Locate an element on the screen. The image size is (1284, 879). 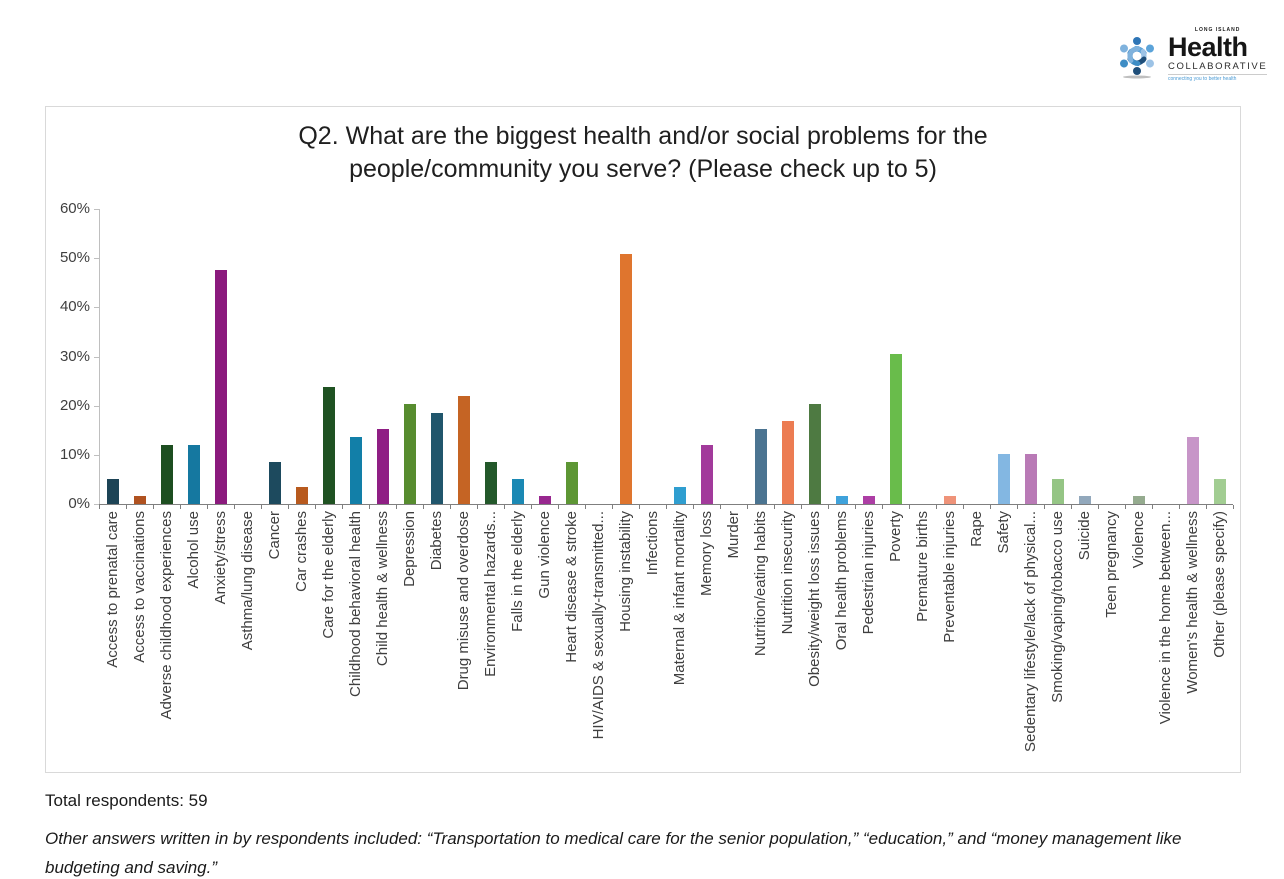
category-label: Smoking/vaping/tobacco use is located at coordinates (1057, 607).